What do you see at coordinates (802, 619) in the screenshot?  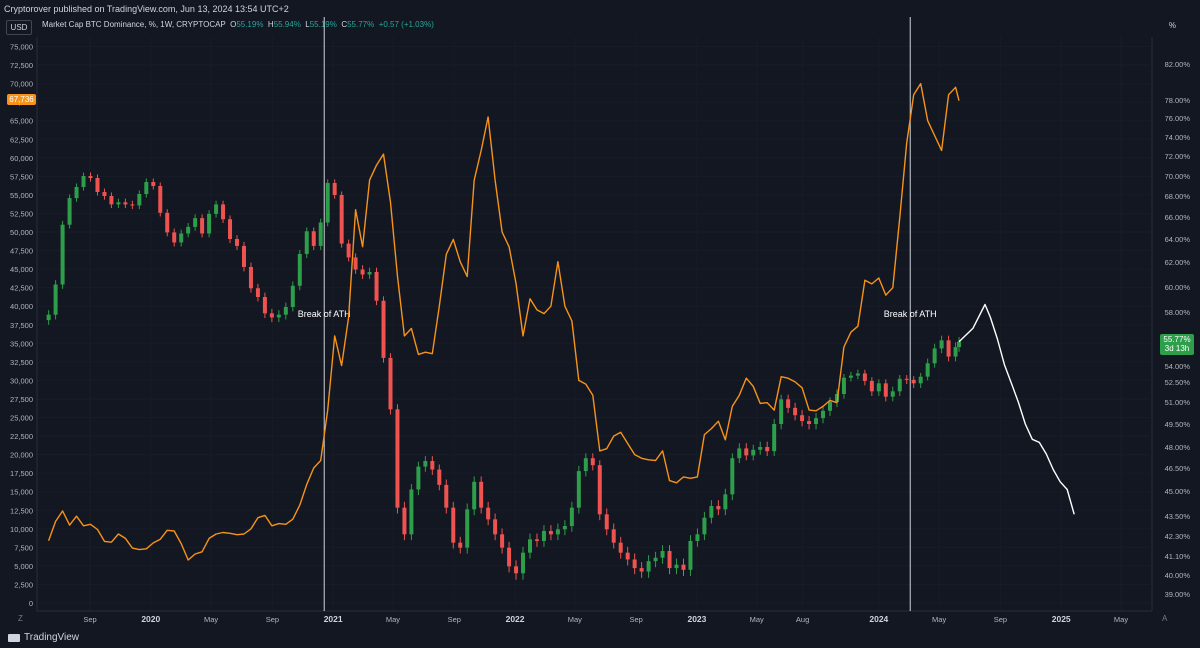 I see `x-axis-tick: Aug` at bounding box center [802, 619].